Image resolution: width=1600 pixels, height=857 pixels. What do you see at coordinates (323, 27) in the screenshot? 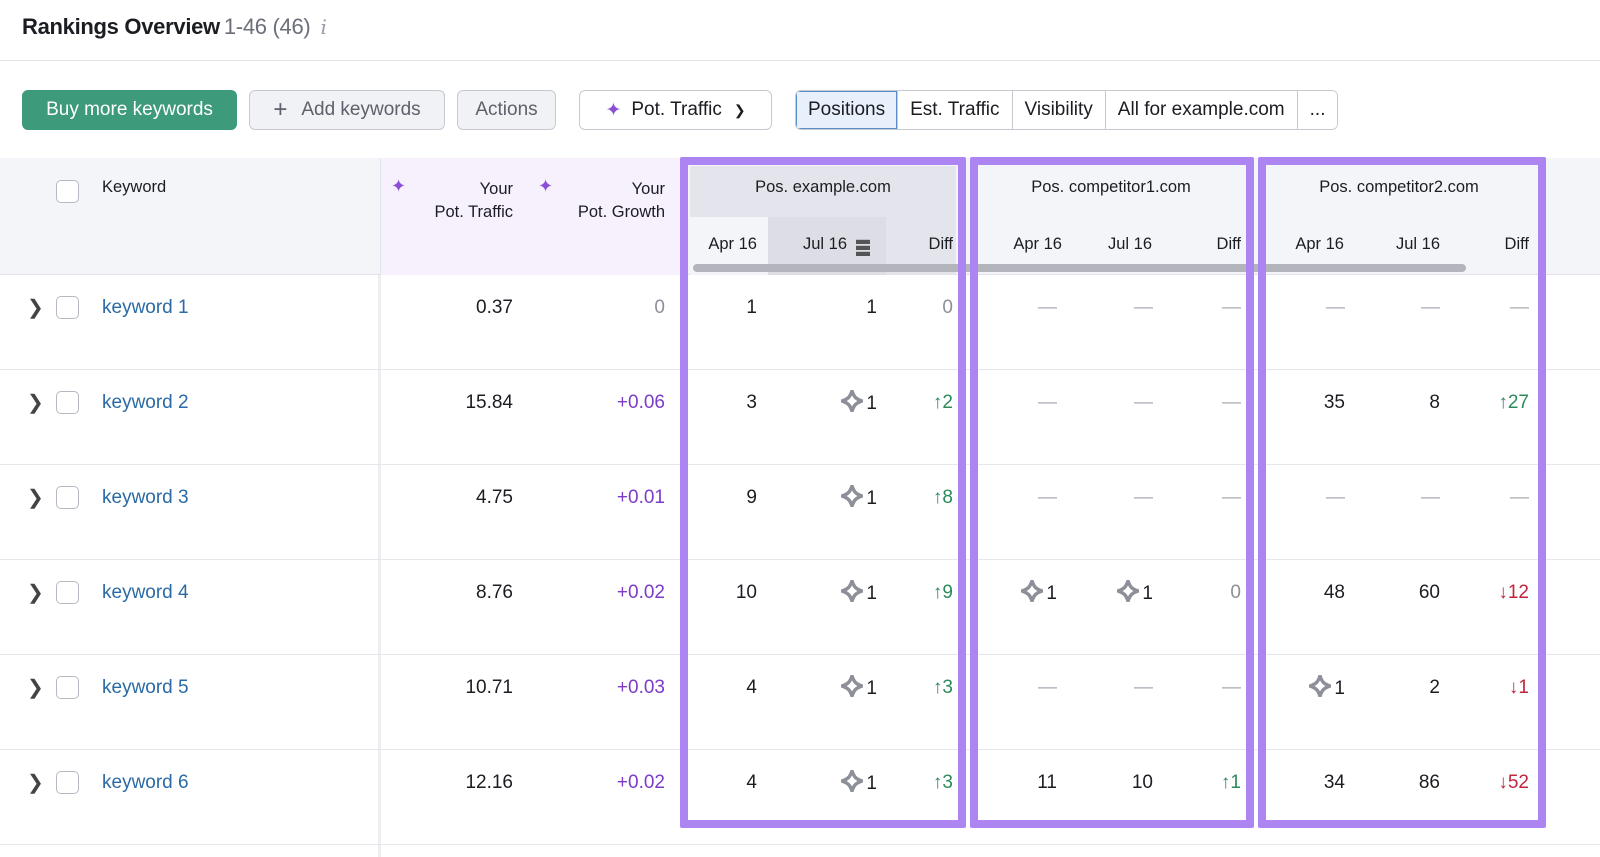
I see `info-icon: i` at bounding box center [323, 27].